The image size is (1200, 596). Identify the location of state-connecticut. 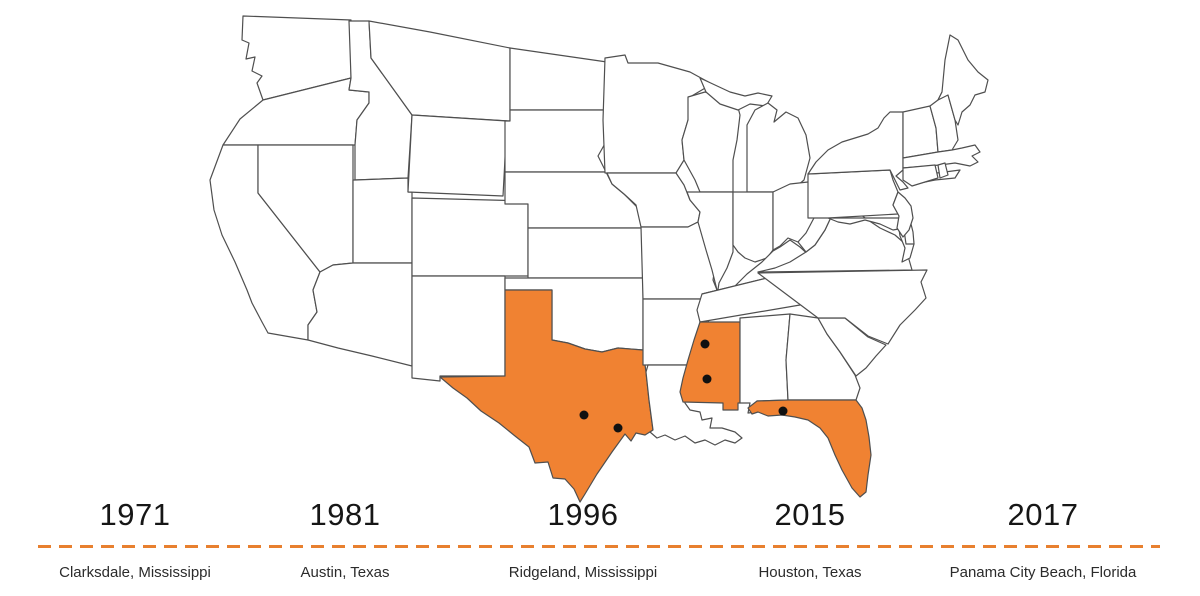
(920, 175).